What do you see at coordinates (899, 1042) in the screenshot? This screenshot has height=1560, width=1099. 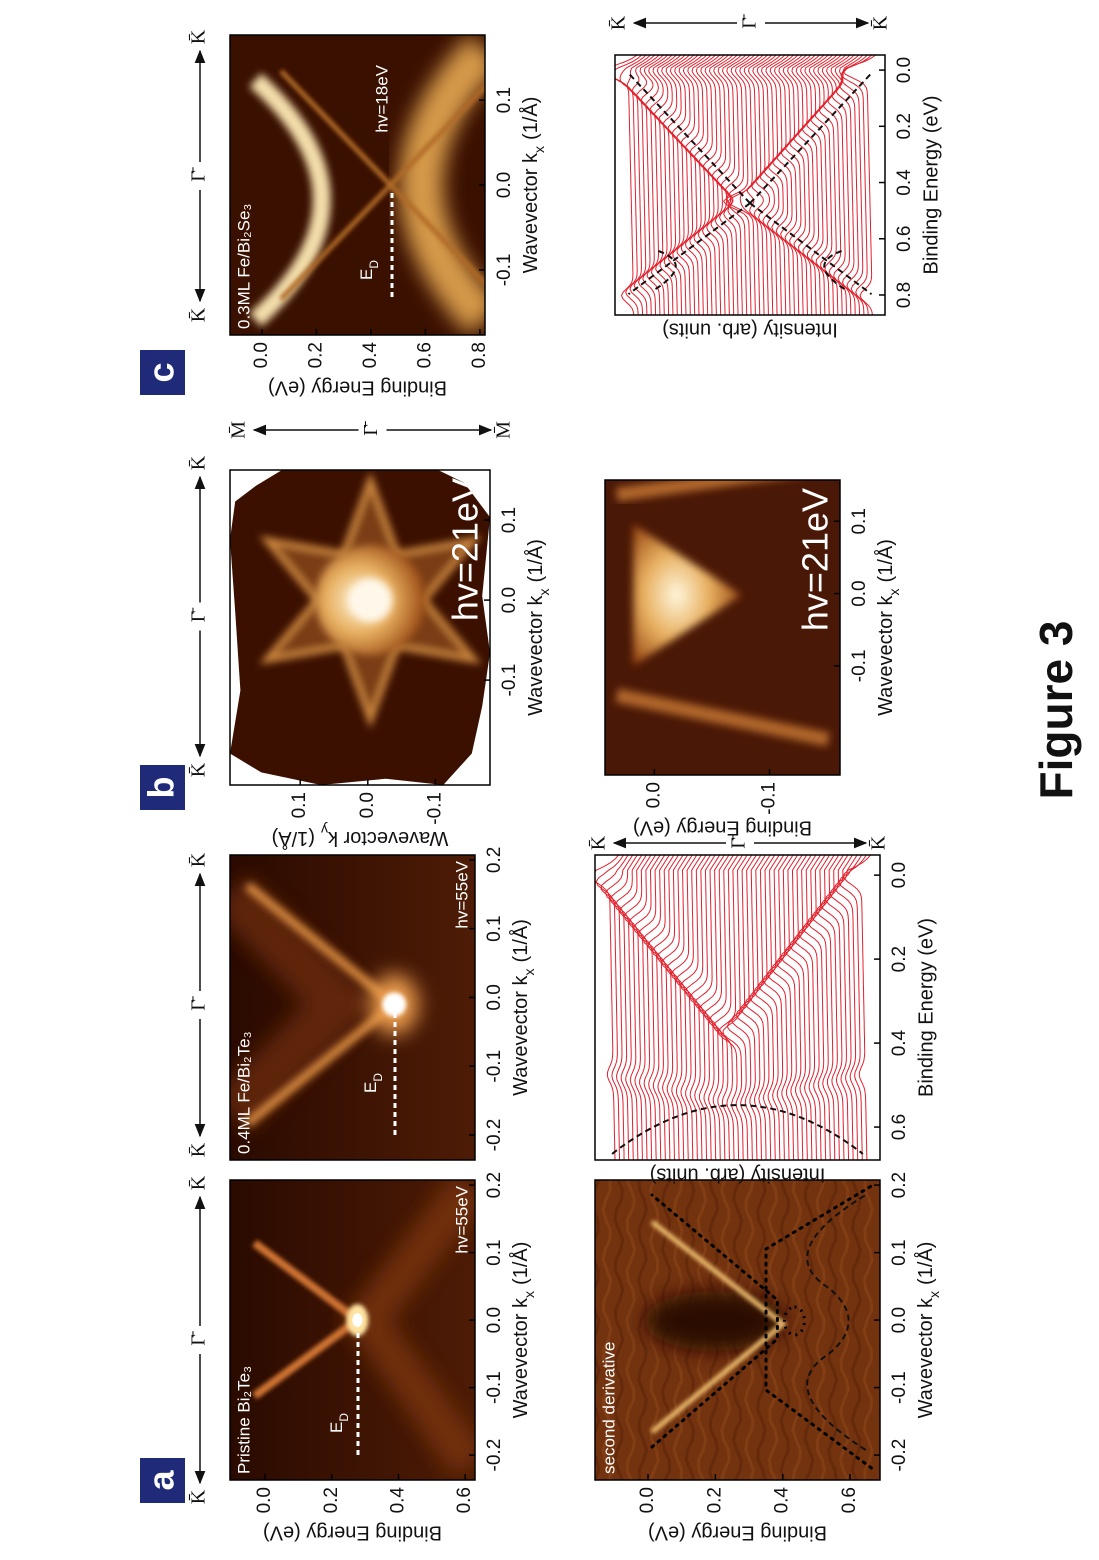 I see `x-tick-label: 0.4` at bounding box center [899, 1042].